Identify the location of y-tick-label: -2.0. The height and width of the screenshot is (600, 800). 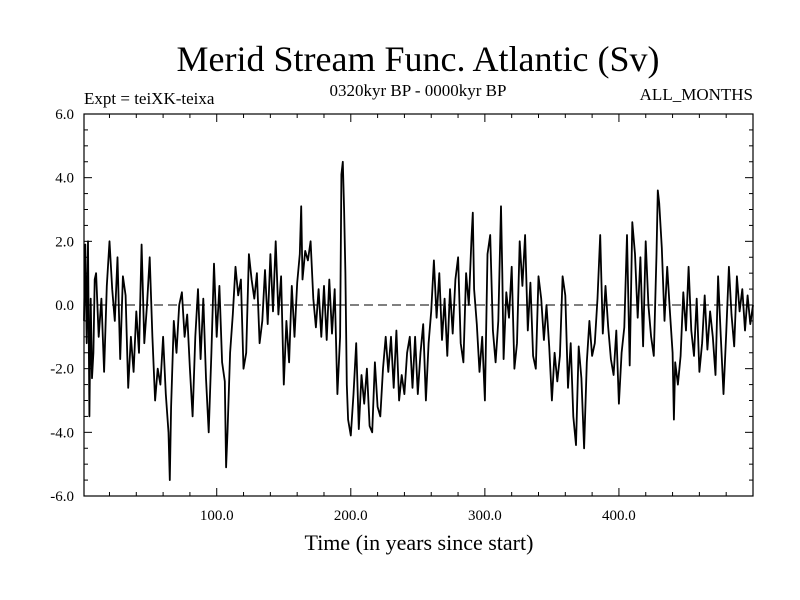
(62, 370).